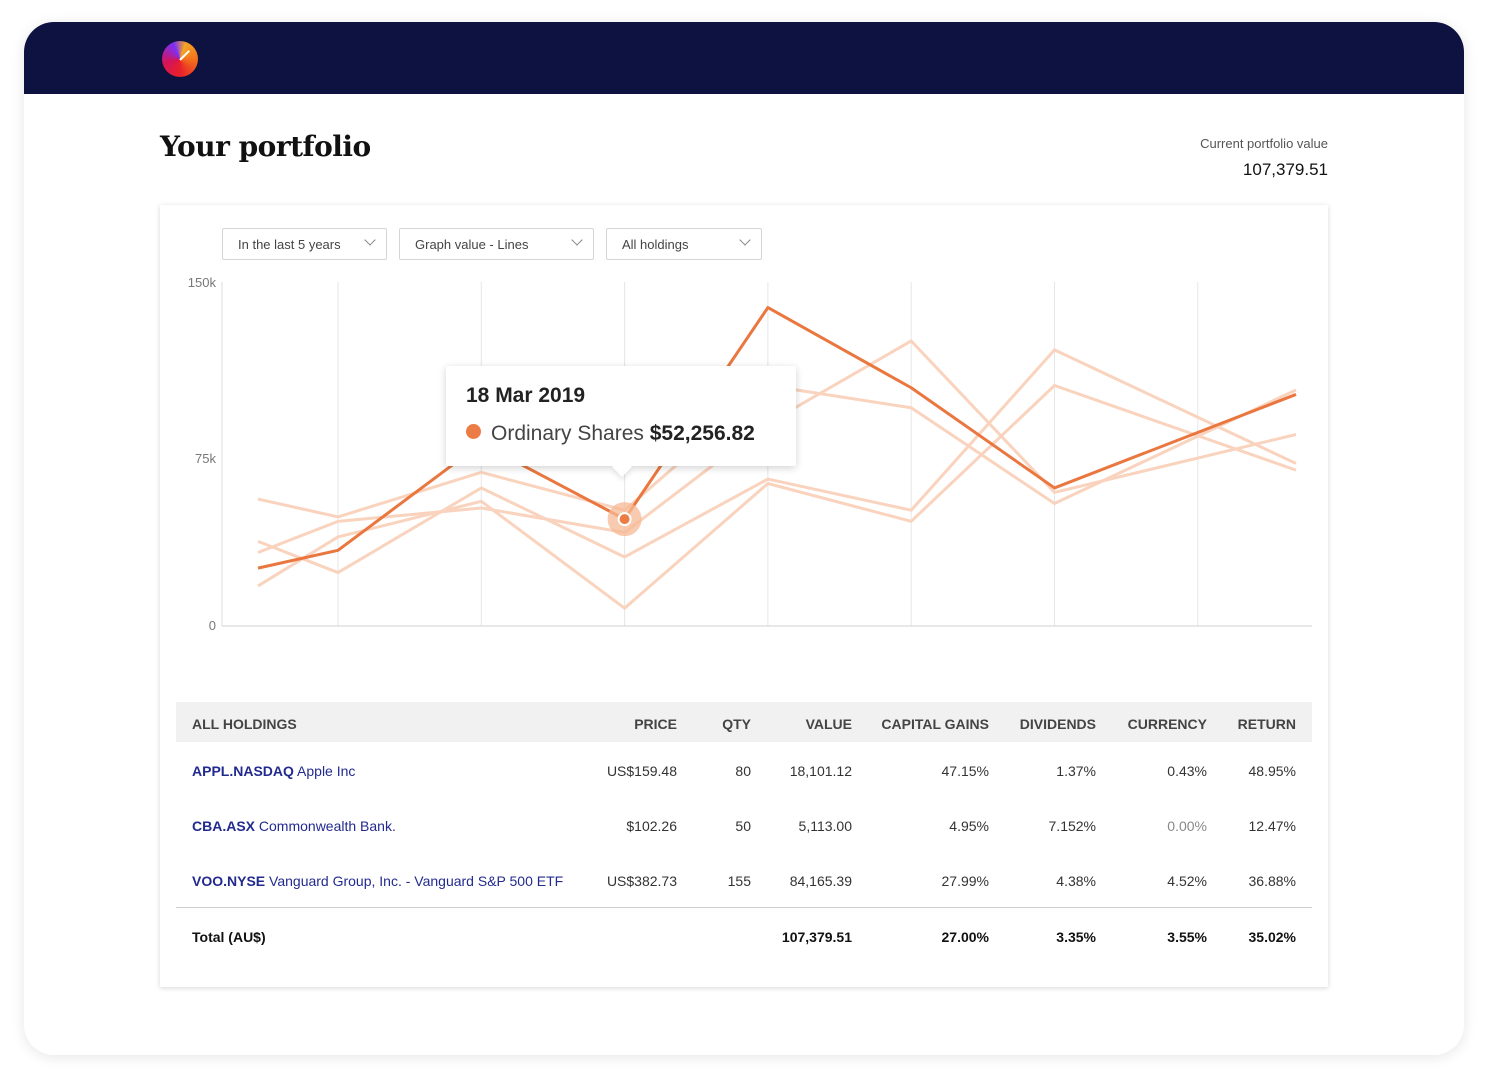 This screenshot has height=1081, width=1488. I want to click on period-dropdown: In the last 5 years, so click(304, 244).